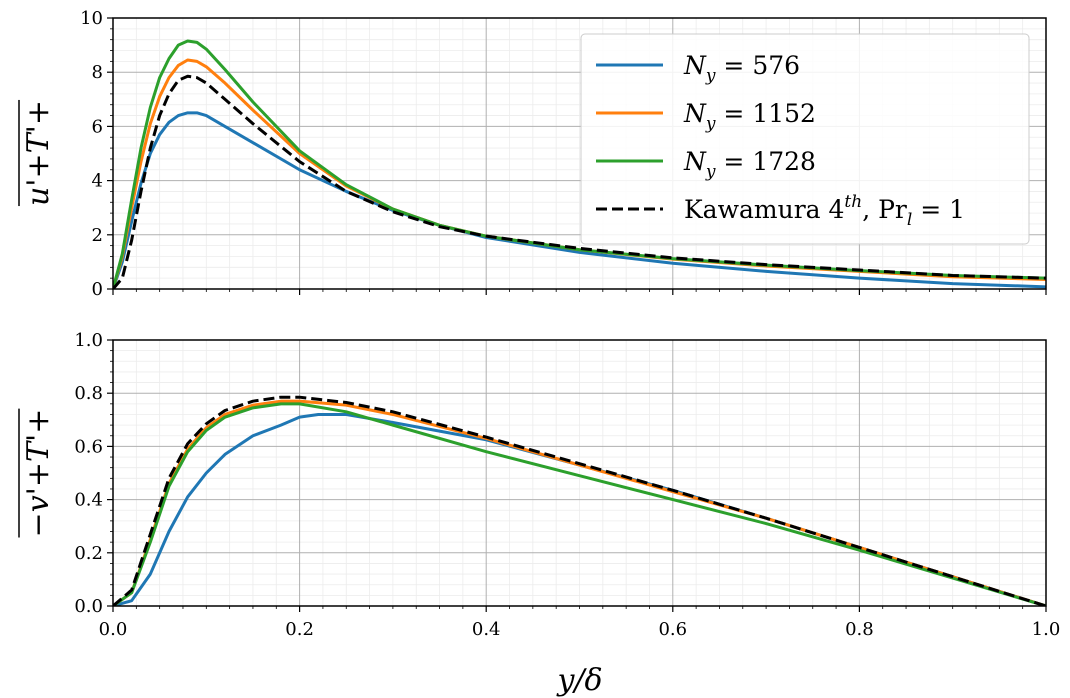  Describe the element at coordinates (88, 340) in the screenshot. I see `y-tick-label: 1.0` at that location.